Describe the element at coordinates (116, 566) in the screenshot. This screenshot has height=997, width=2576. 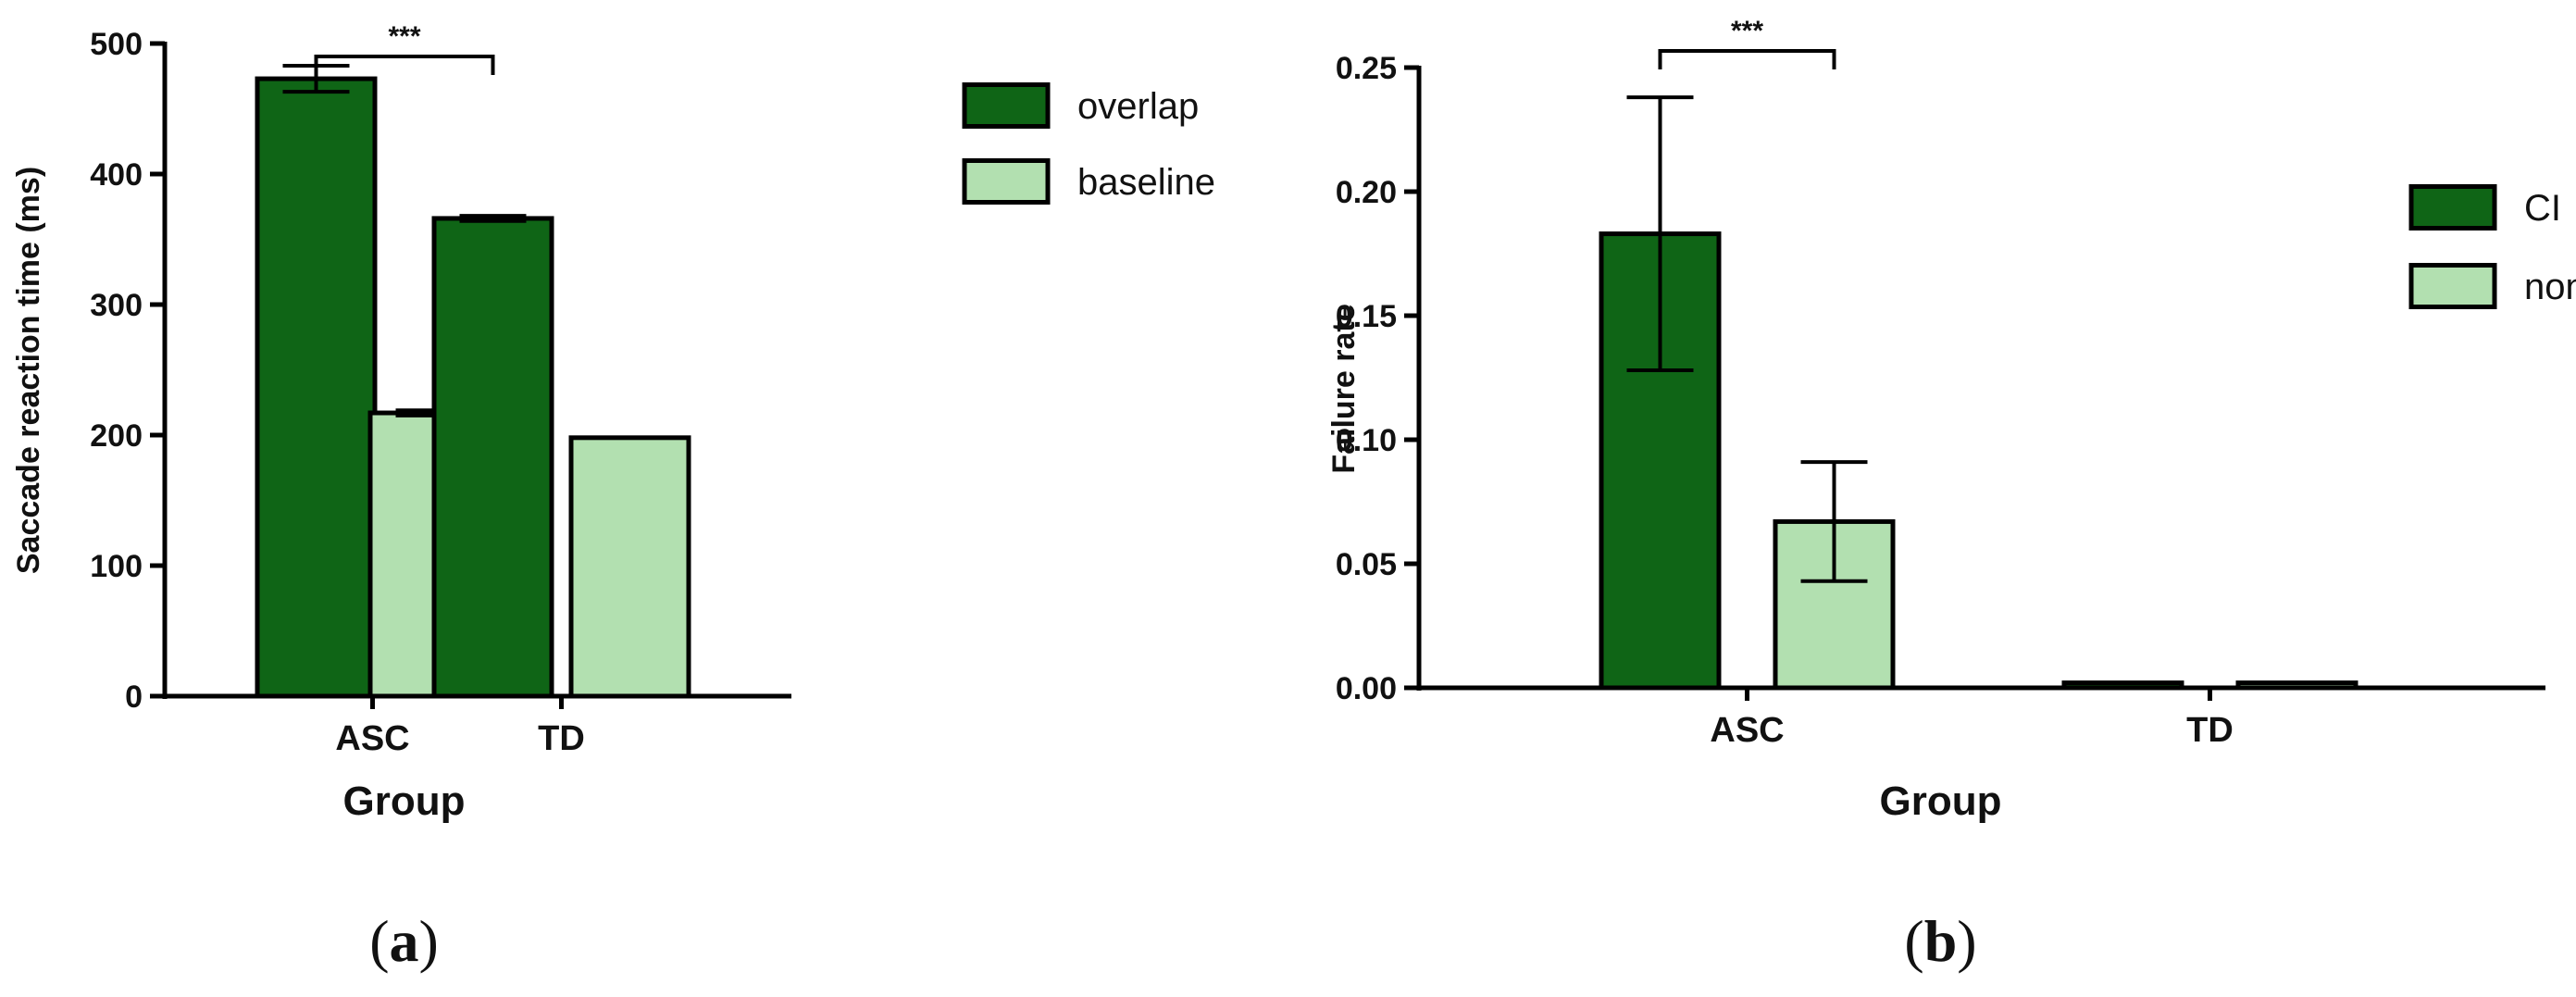
I see `y-tick-label: 100` at that location.